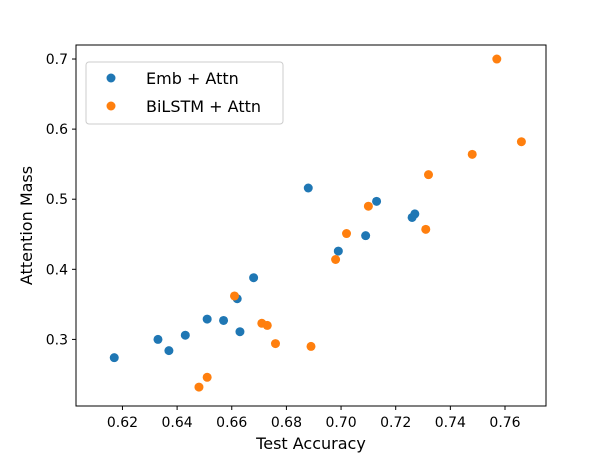 Image resolution: width=607 pixels, height=456 pixels. What do you see at coordinates (340, 423) in the screenshot?
I see `x-tick-label: 0.70` at bounding box center [340, 423].